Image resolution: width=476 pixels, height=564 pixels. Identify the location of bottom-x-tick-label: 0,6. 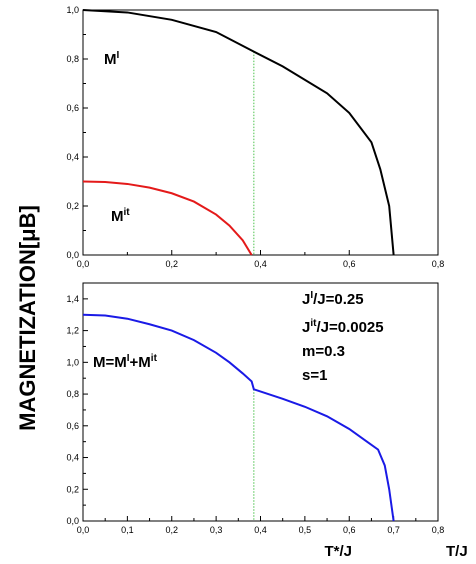
(349, 530).